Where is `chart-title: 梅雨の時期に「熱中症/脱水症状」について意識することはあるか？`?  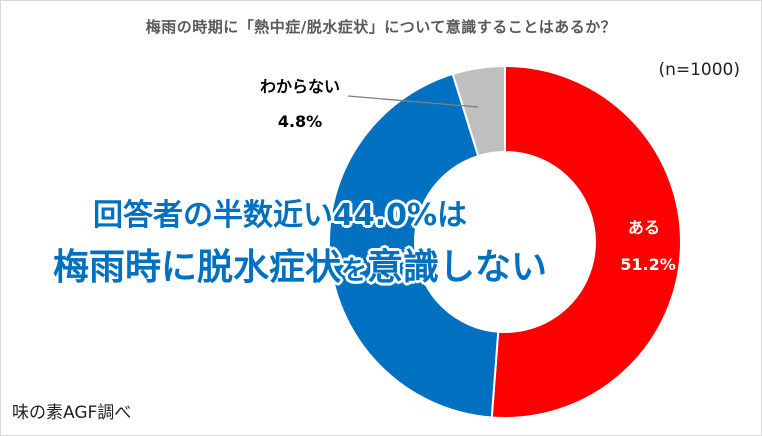
chart-title: 梅雨の時期に「熱中症/脱水症状」について意識することはあるか？ is located at coordinates (381, 27).